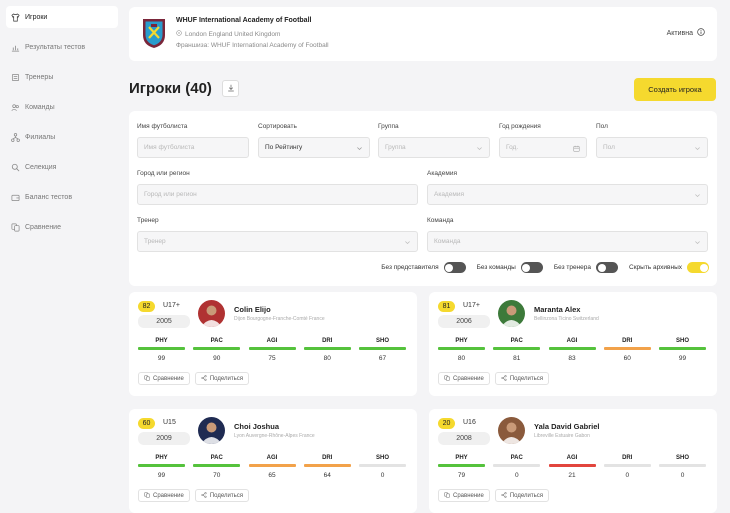  What do you see at coordinates (193, 147) in the screenshot?
I see `player-name-input: Имя футболиста` at bounding box center [193, 147].